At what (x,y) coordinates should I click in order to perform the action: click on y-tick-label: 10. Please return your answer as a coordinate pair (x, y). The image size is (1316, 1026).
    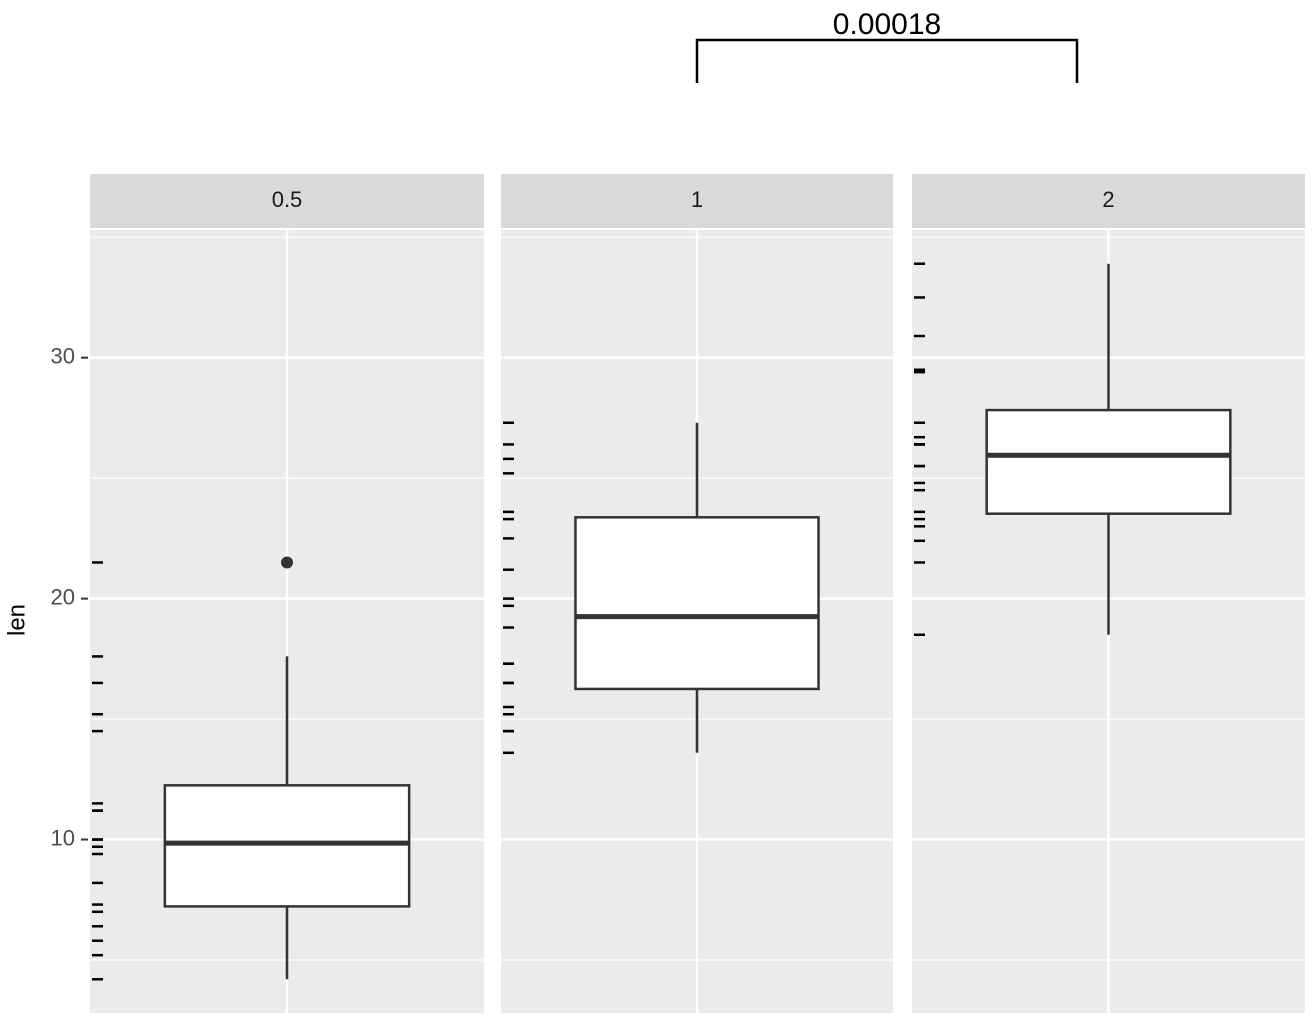
    Looking at the image, I should click on (63, 837).